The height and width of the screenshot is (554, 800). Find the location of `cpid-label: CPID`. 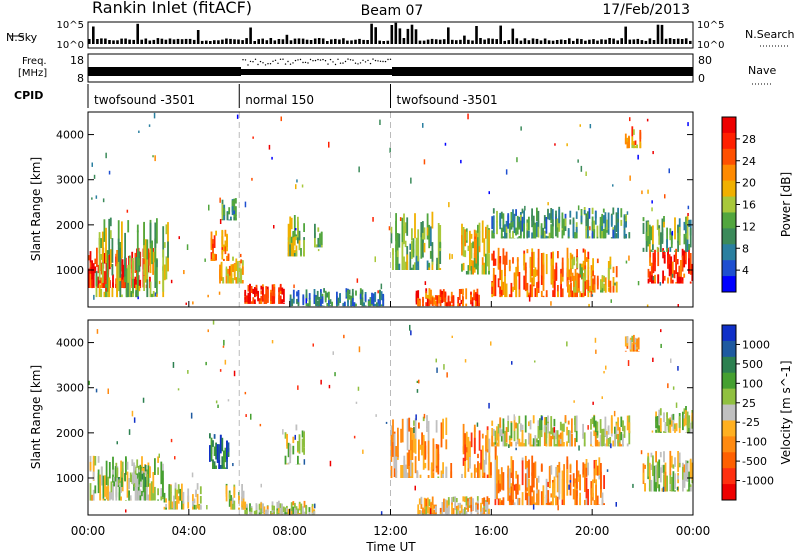

cpid-label: CPID is located at coordinates (28, 95).